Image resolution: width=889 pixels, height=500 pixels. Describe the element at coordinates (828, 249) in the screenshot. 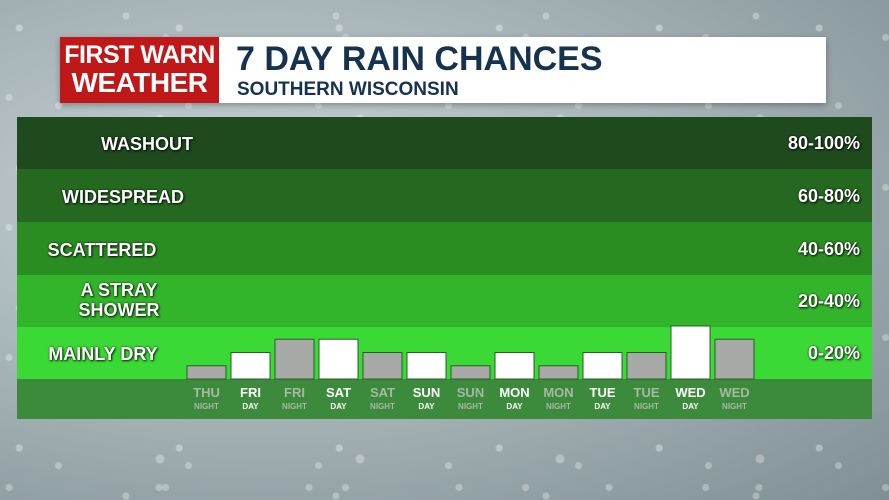

I see `band-range-label: 40-60%` at that location.